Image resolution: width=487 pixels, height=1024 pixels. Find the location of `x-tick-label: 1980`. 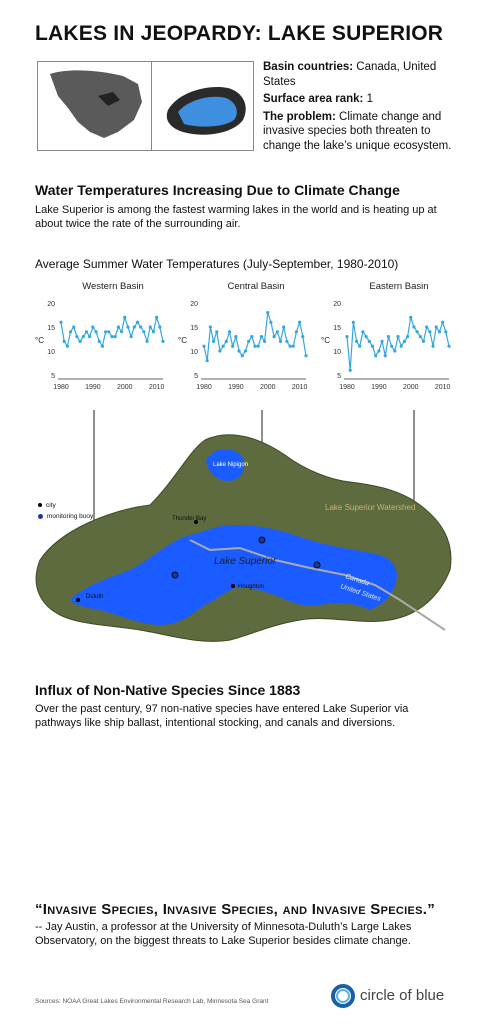

x-tick-label: 1980 is located at coordinates (347, 387).